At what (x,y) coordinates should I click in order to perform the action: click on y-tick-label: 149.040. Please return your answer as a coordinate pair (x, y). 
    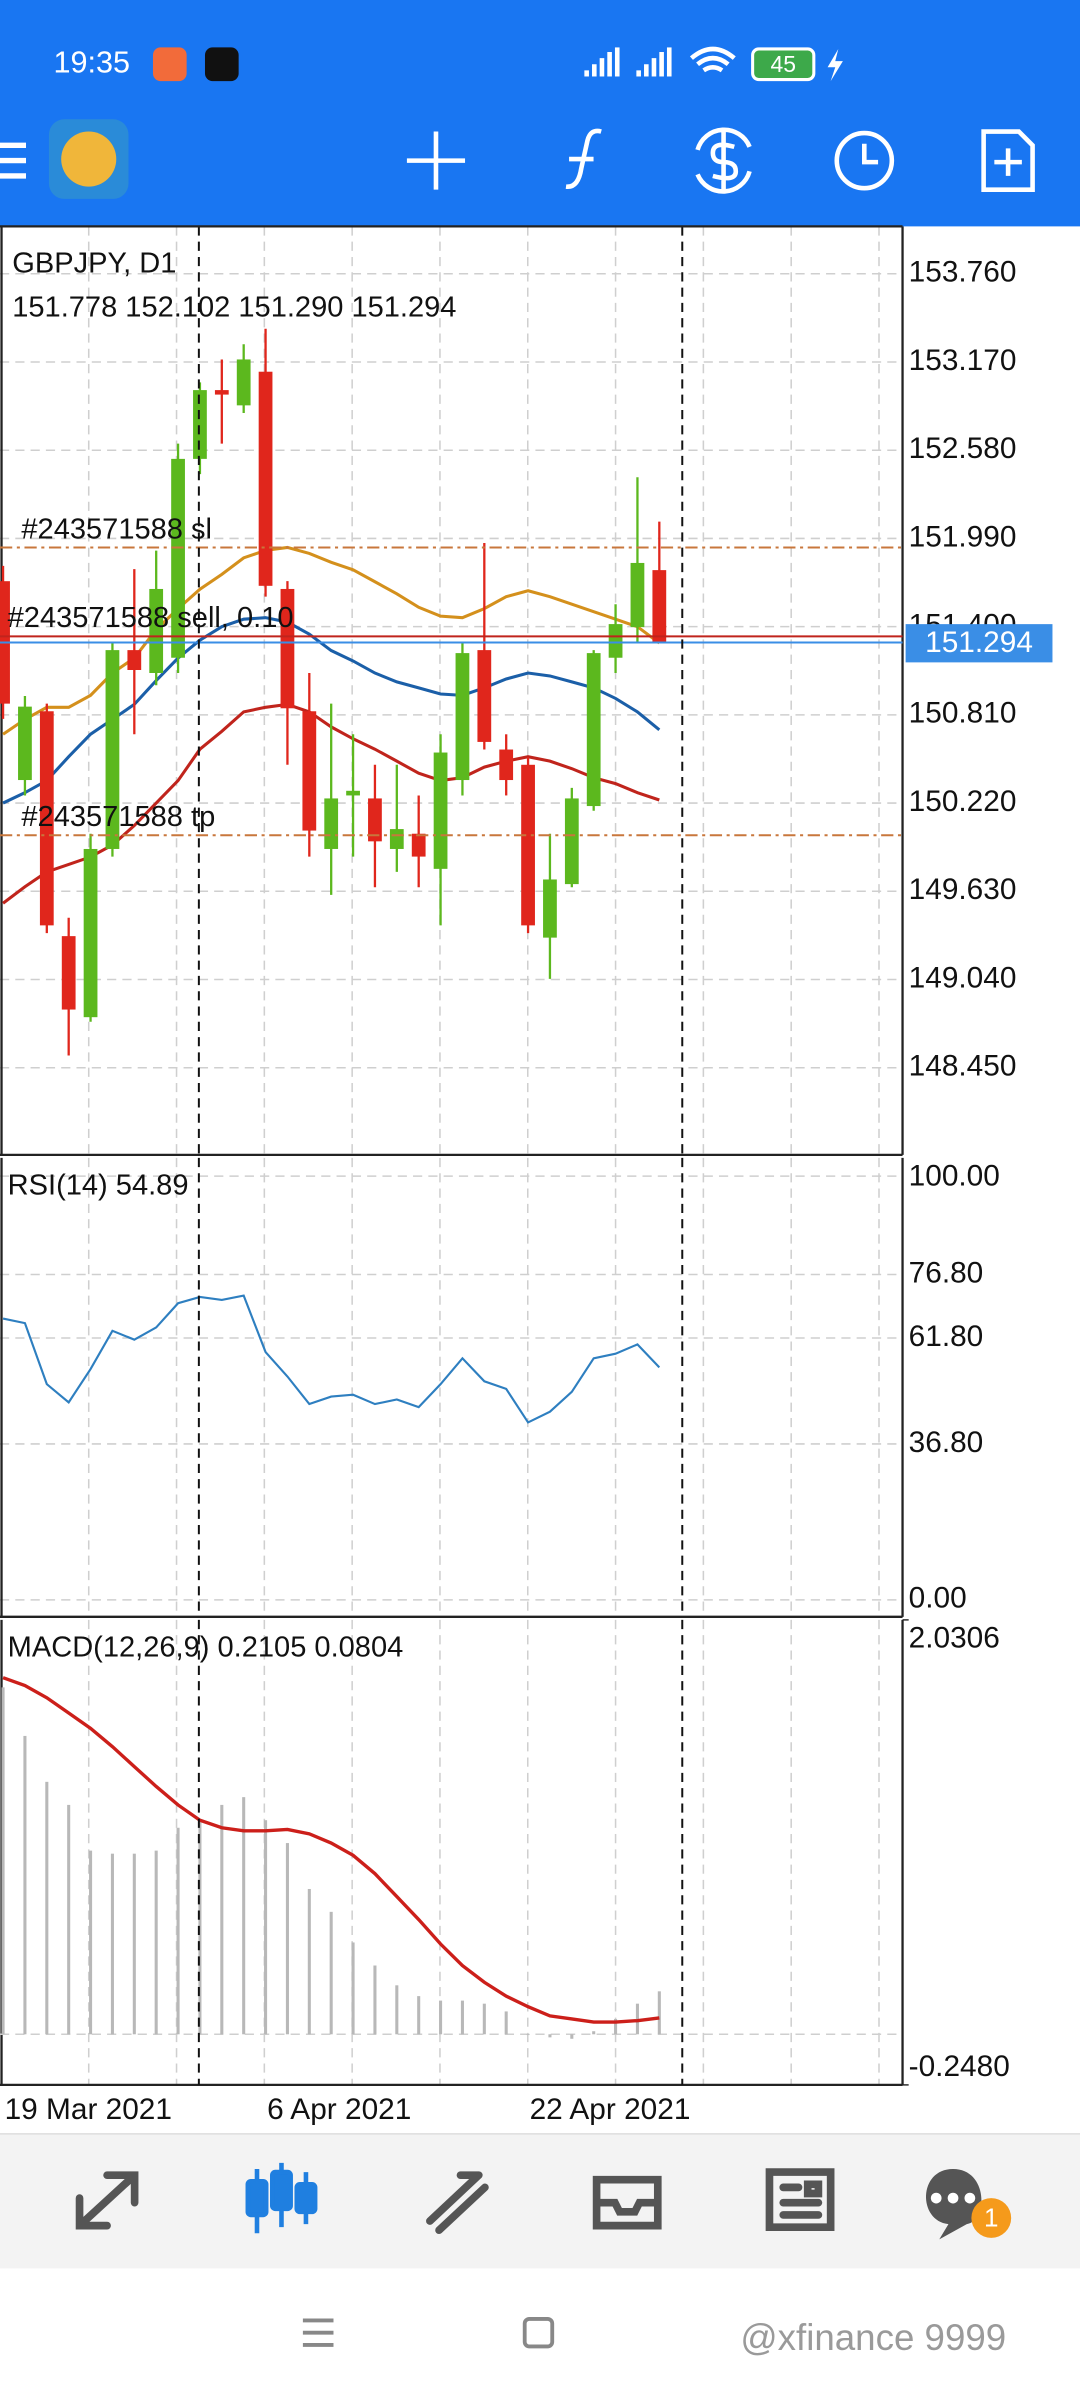
    Looking at the image, I should click on (963, 977).